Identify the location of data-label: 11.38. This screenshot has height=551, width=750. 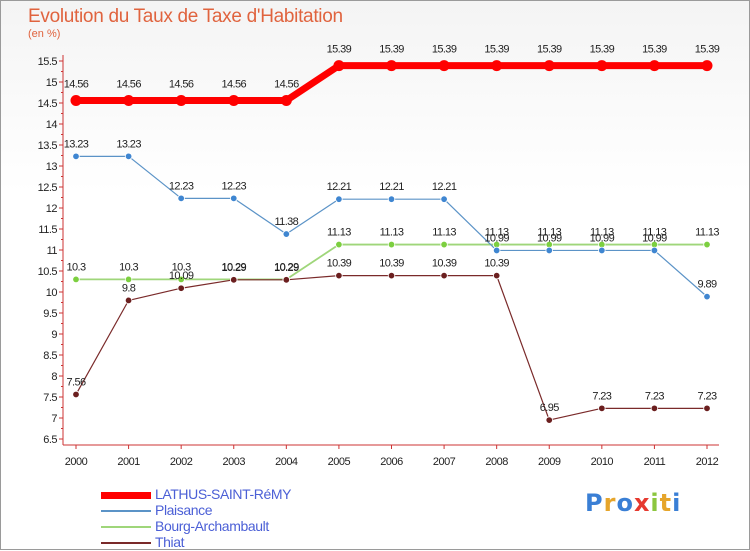
(286, 222).